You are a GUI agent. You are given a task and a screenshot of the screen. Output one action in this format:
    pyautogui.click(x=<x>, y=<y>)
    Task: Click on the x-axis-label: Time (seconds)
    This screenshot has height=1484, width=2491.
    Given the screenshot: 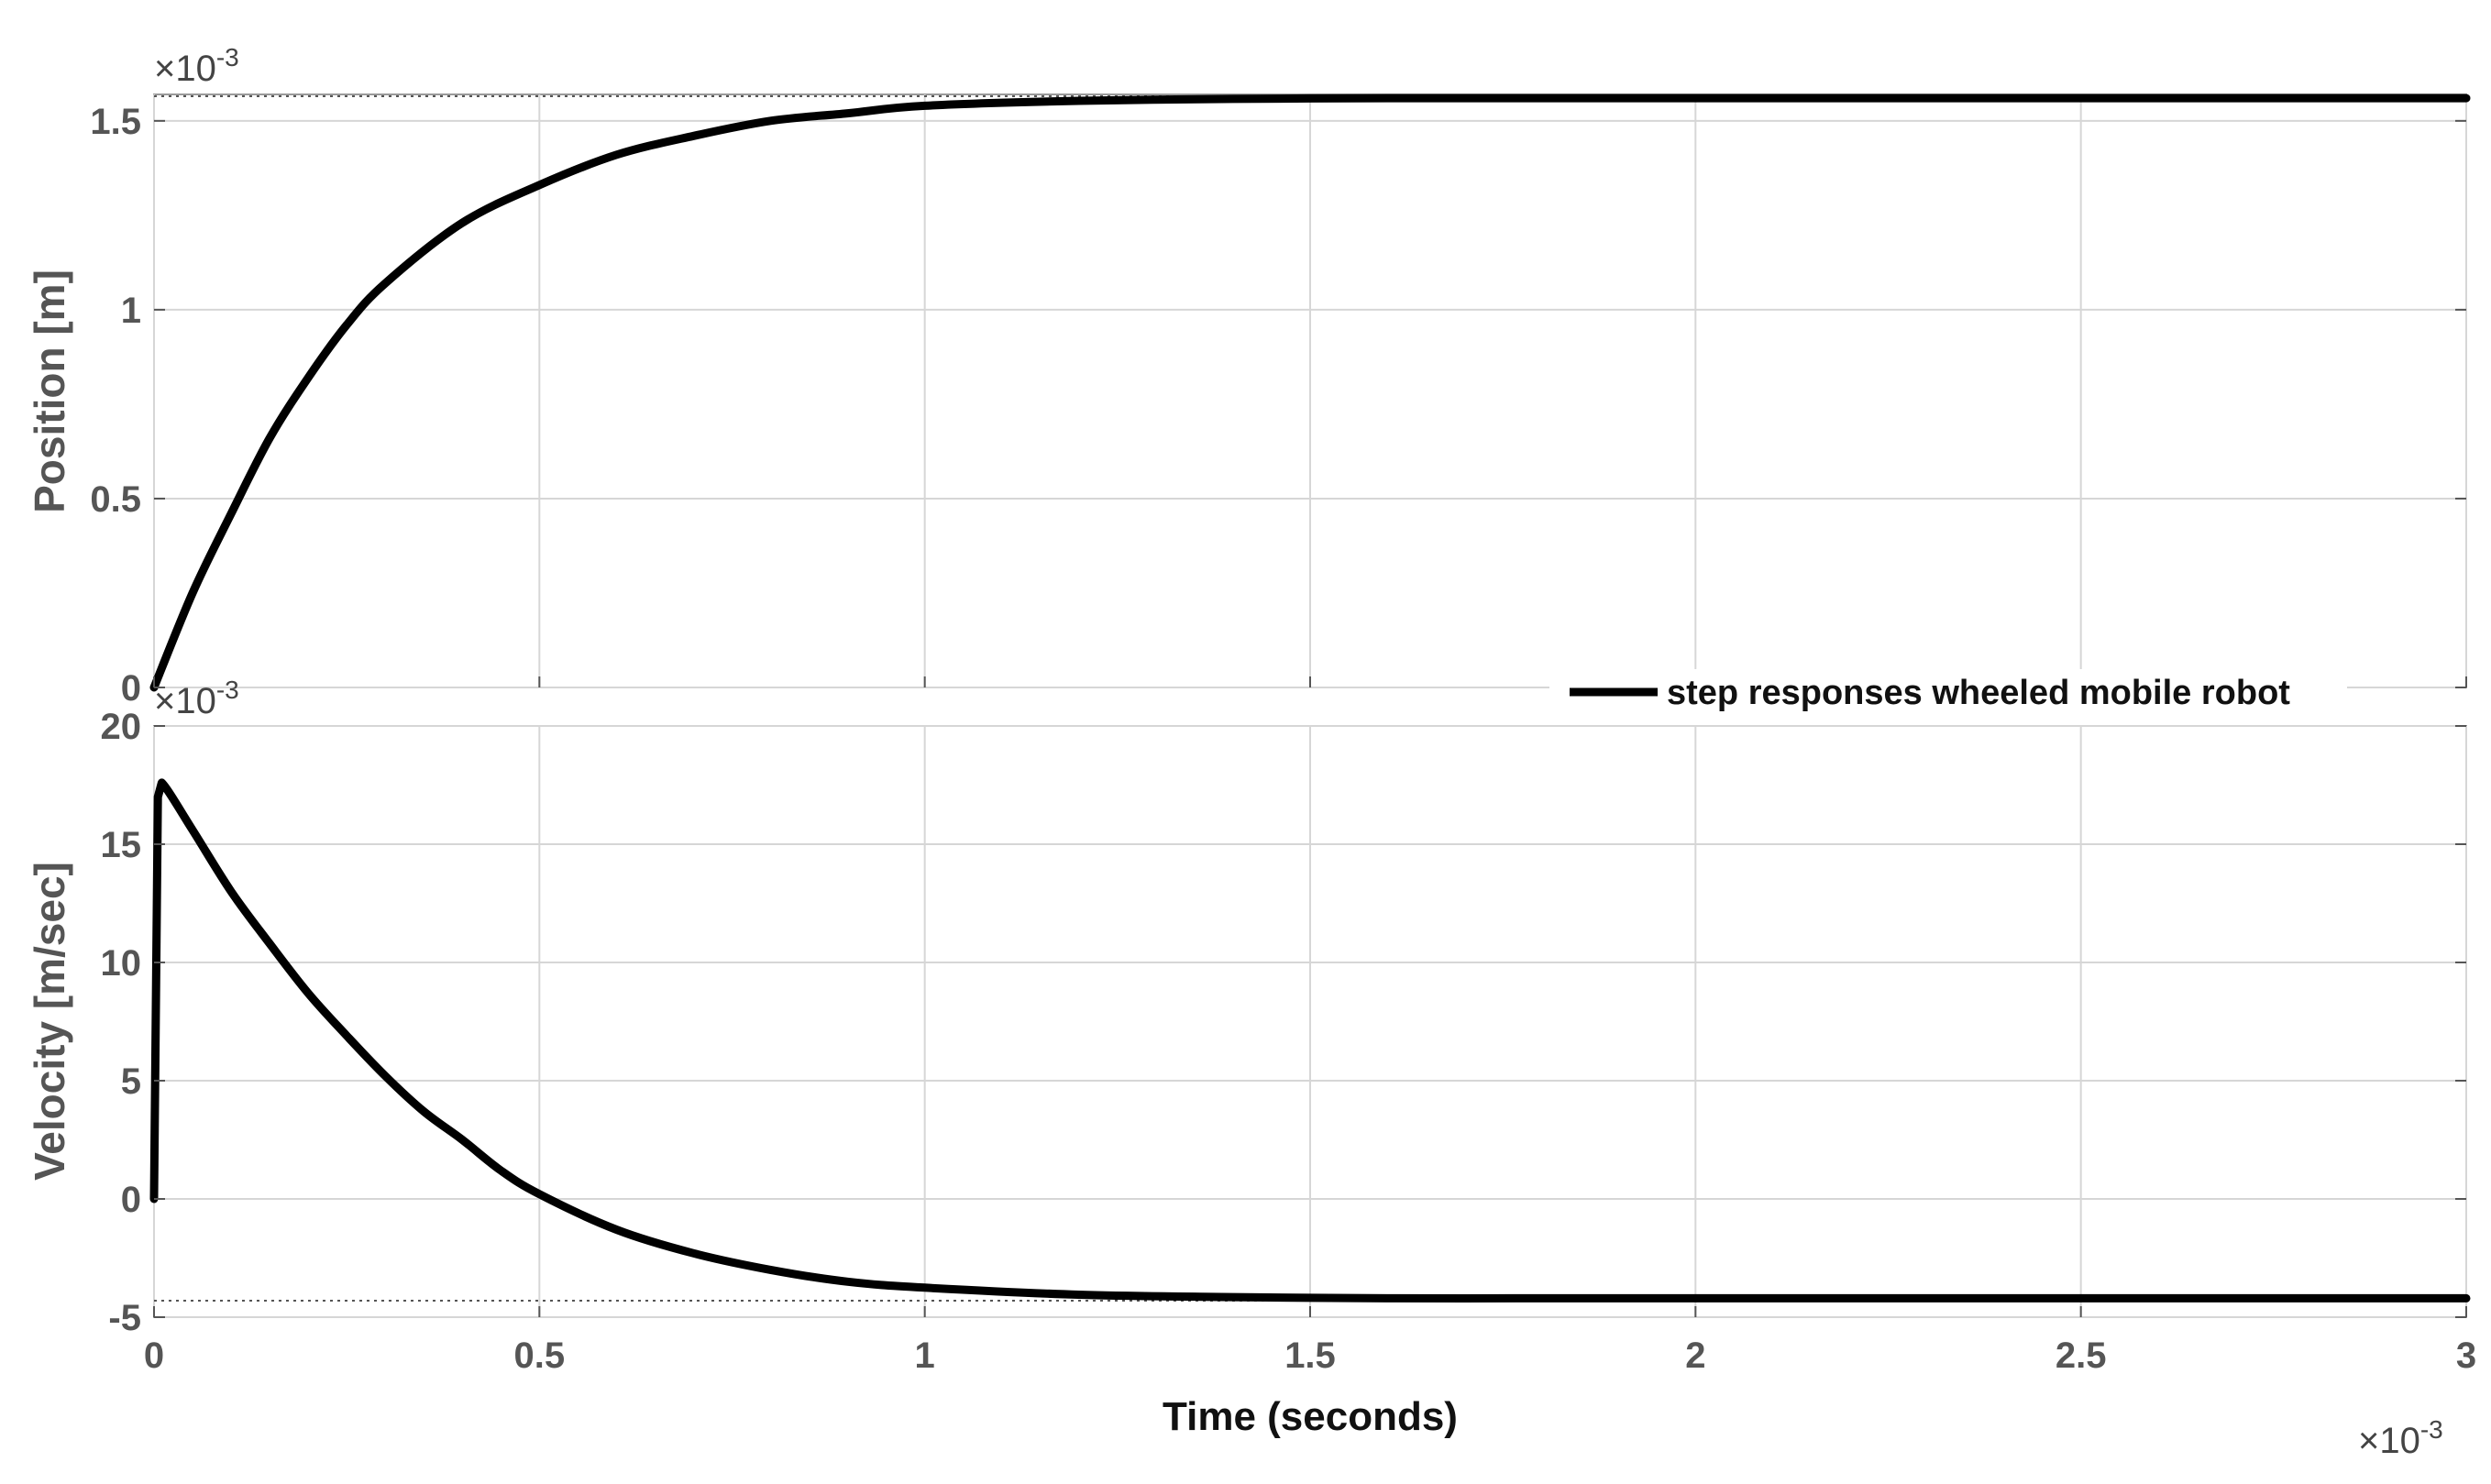 What is the action you would take?
    pyautogui.click(x=1311, y=1416)
    